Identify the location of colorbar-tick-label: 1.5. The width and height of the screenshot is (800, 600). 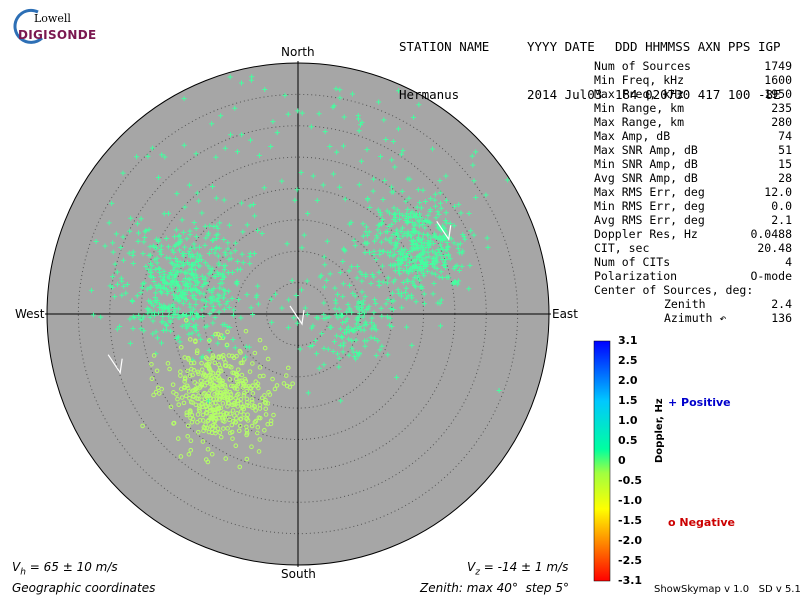
(628, 400).